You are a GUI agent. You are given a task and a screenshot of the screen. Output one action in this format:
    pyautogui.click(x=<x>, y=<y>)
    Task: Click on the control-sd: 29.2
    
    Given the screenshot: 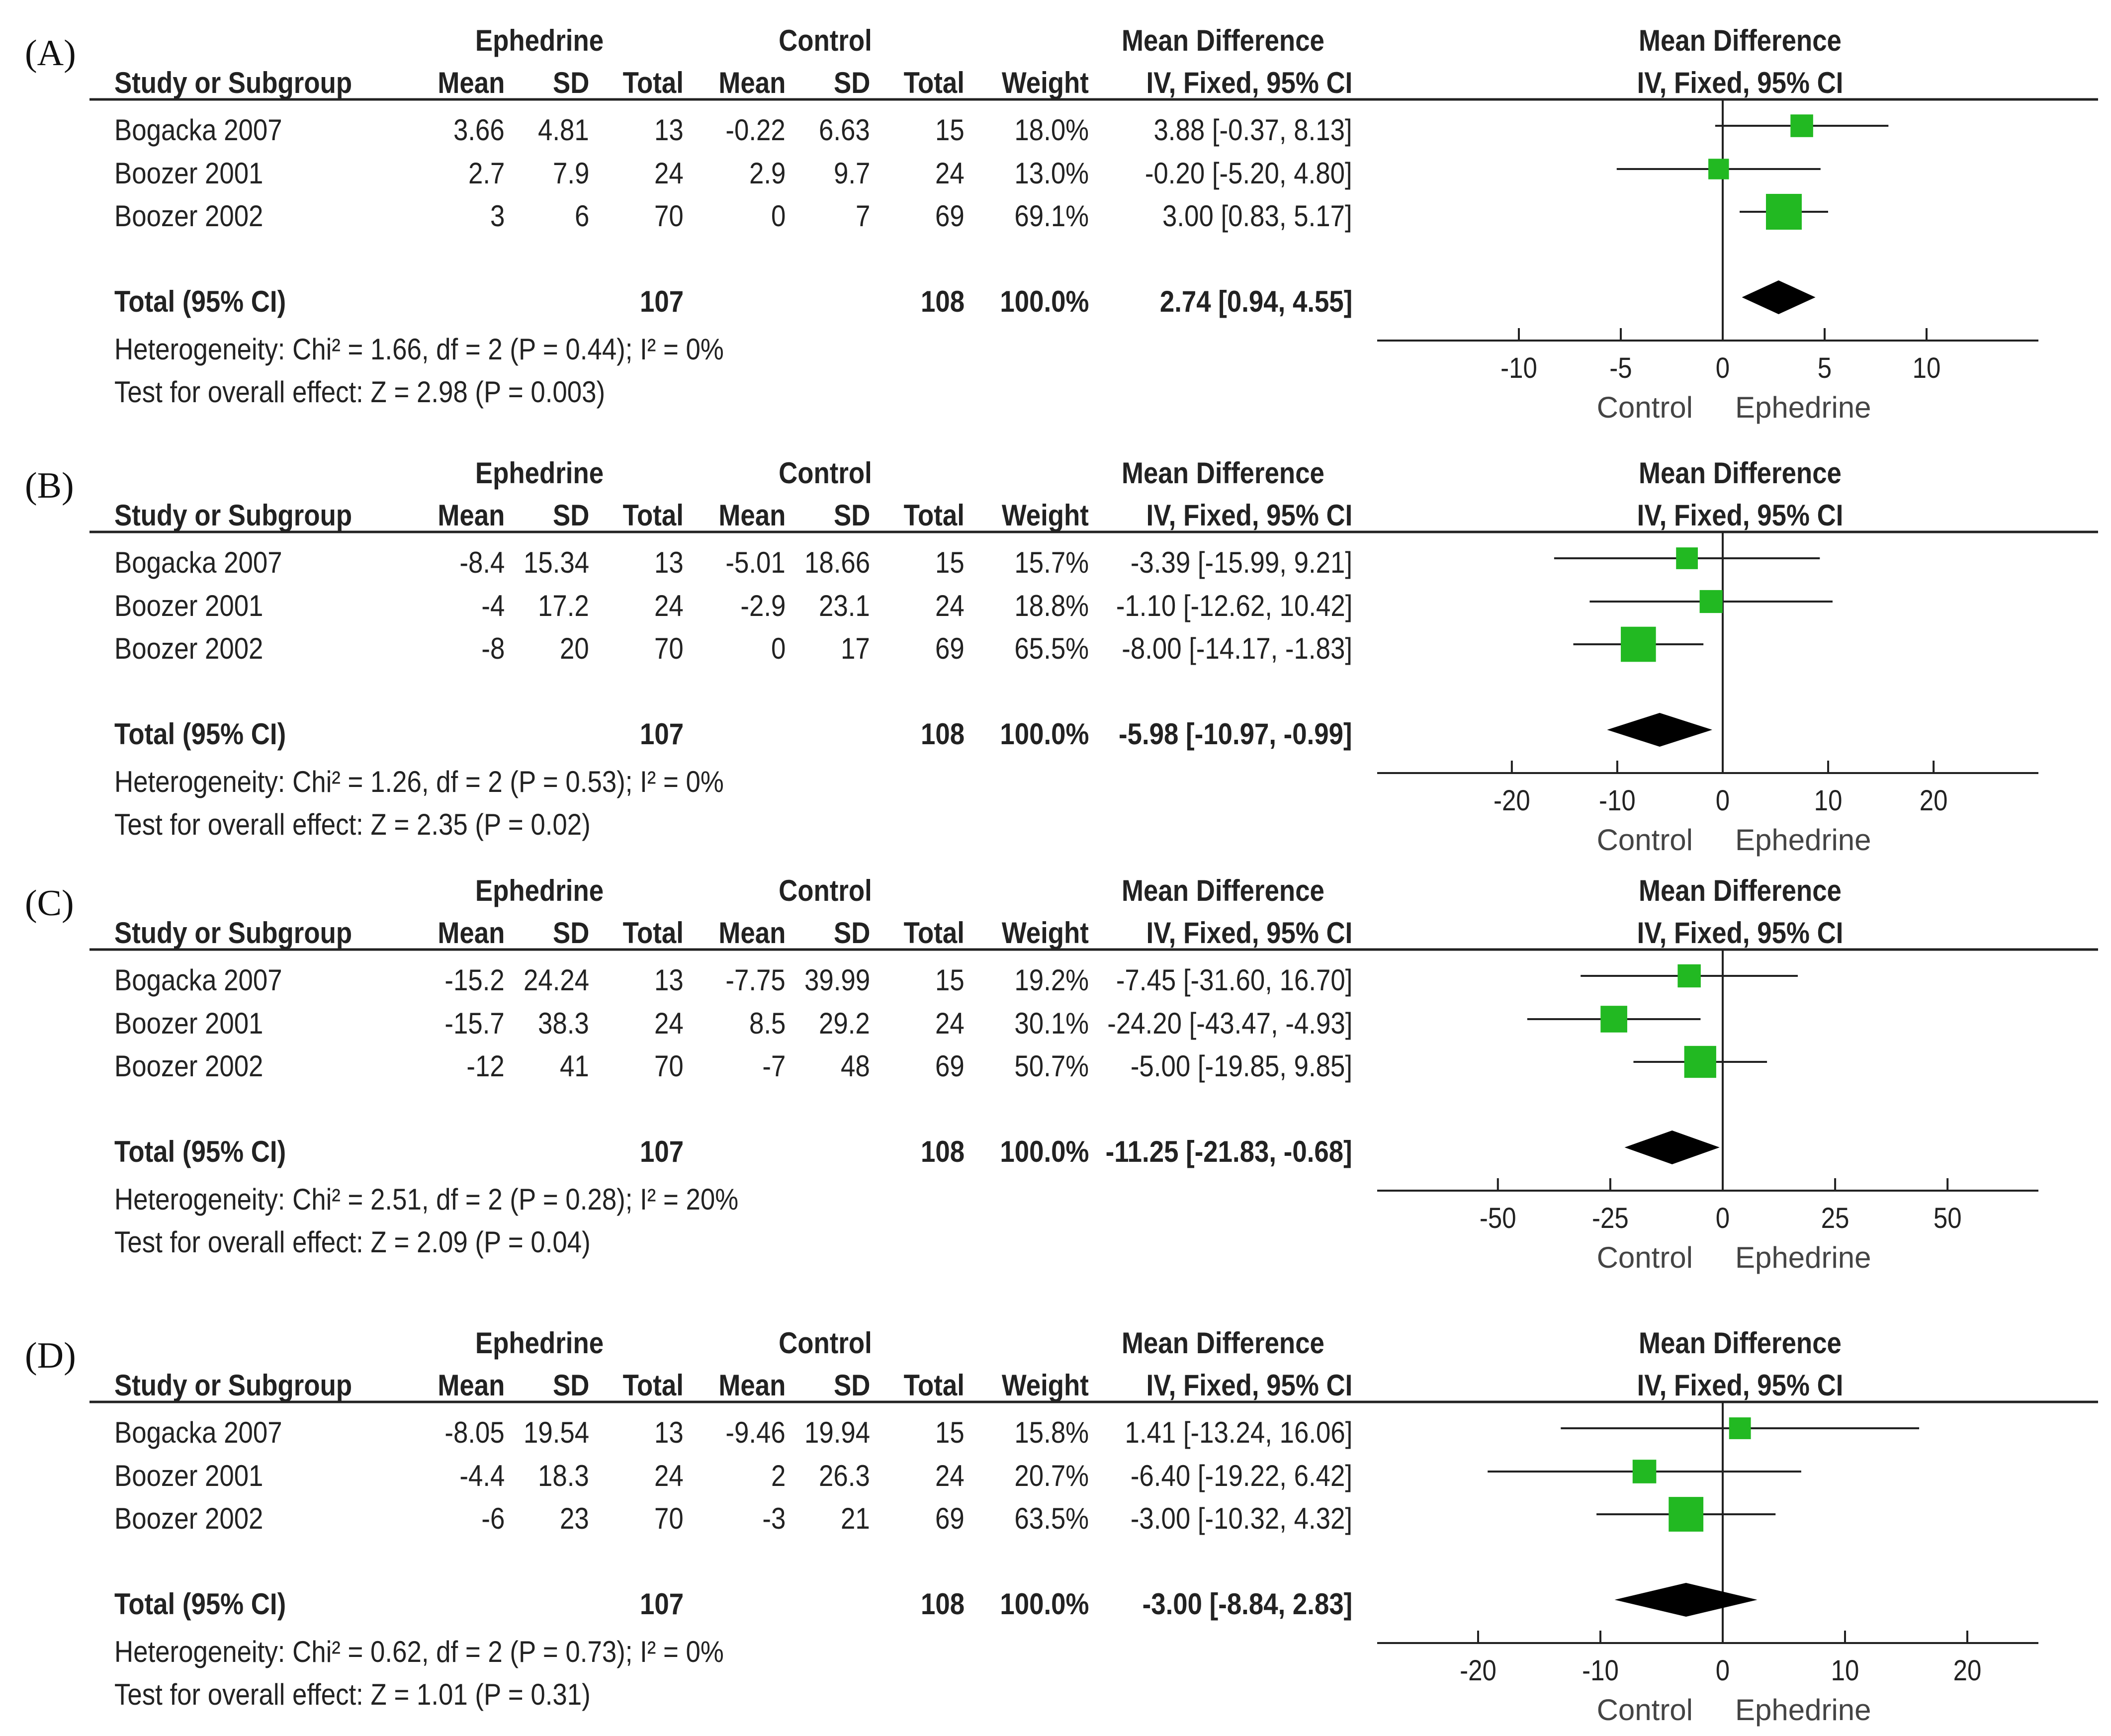 What is the action you would take?
    pyautogui.click(x=844, y=1023)
    